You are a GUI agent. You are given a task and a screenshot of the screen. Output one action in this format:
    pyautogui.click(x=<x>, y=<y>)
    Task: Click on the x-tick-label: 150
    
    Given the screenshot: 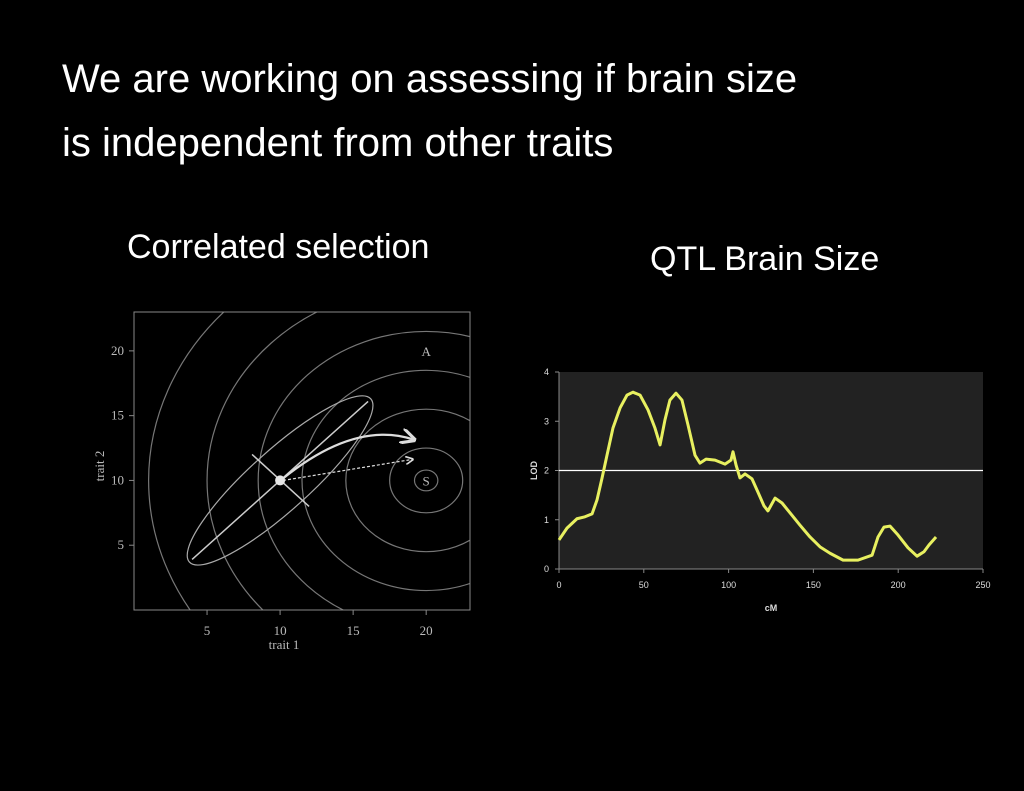 What is the action you would take?
    pyautogui.click(x=813, y=585)
    